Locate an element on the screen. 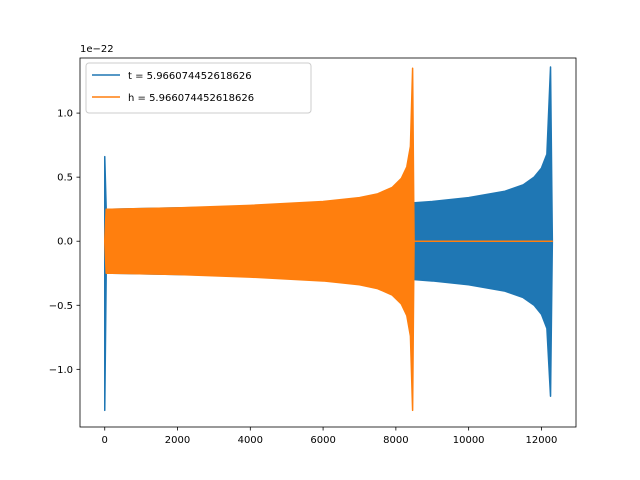 This screenshot has width=640, height=480. legend-label-t: t = 5.966074452618626 is located at coordinates (190, 76).